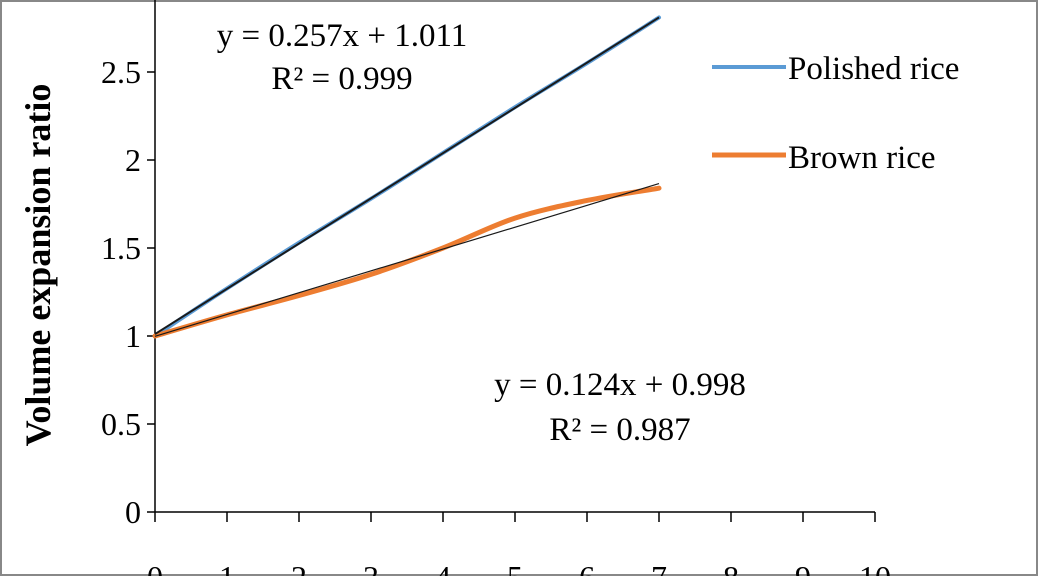 The height and width of the screenshot is (576, 1038). Describe the element at coordinates (519, 544) in the screenshot. I see `x-ticks: 0 1 2 3 4 5 6 7 8 9 10` at that location.